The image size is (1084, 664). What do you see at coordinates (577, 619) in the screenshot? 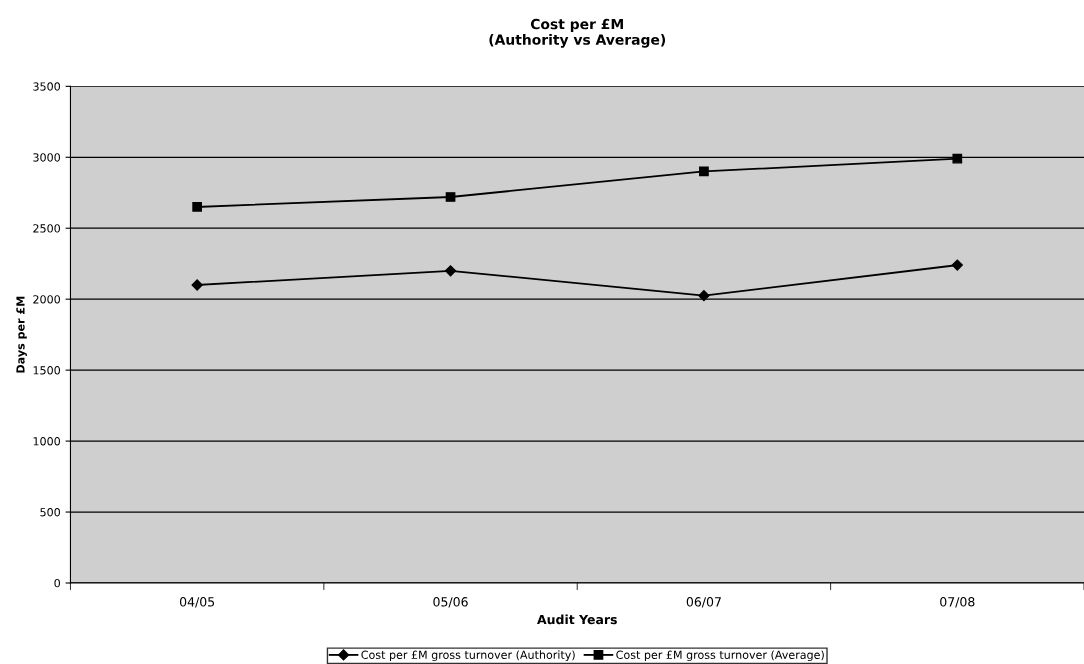
I see `x-axis-title: Audit Years` at bounding box center [577, 619].